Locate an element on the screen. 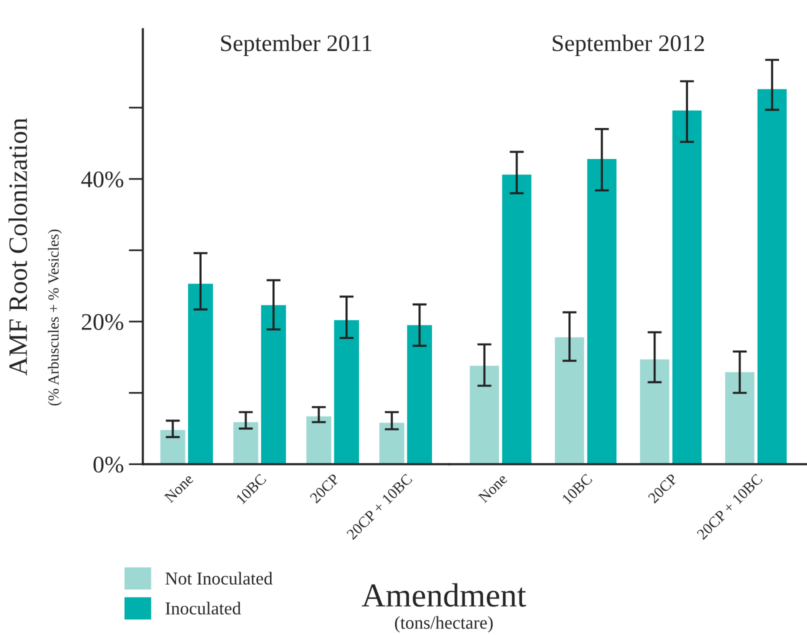 The width and height of the screenshot is (807, 635). text: (% Arbuscules + % Vesicles) is located at coordinates (55, 318).